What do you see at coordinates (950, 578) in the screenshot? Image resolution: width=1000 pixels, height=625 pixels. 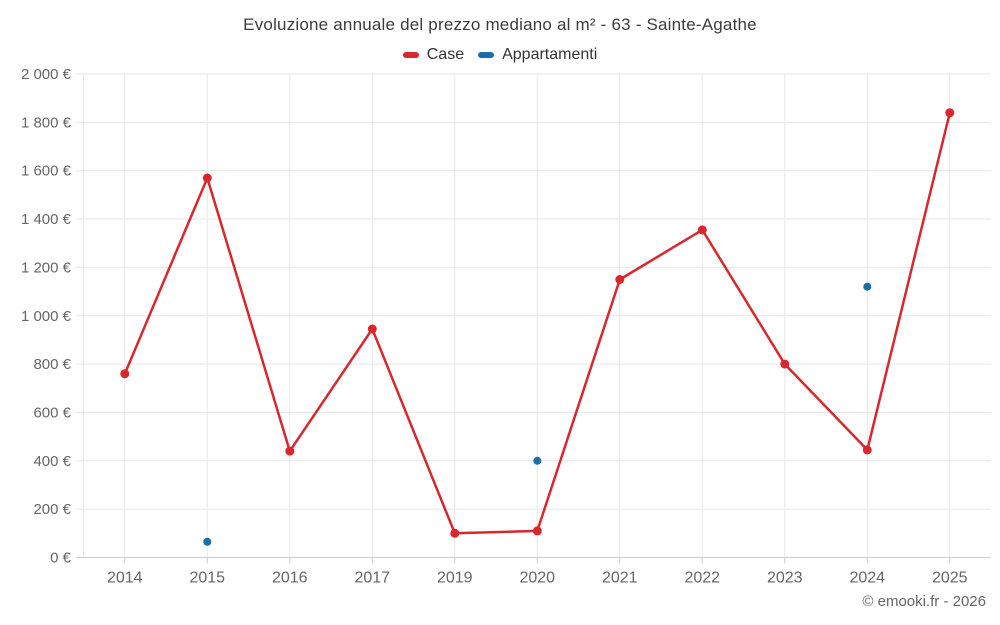 I see `x-axis-label: 2025` at bounding box center [950, 578].